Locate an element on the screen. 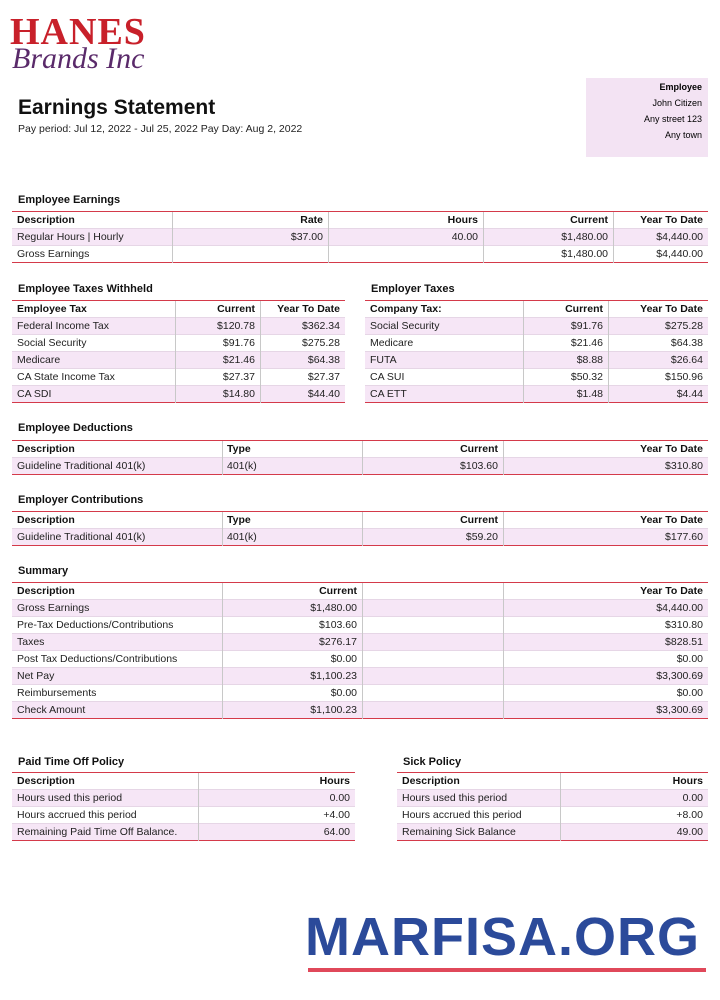 The width and height of the screenshot is (720, 1000). table-cell: Pre-Tax Deductions/Contributions is located at coordinates (95, 625).